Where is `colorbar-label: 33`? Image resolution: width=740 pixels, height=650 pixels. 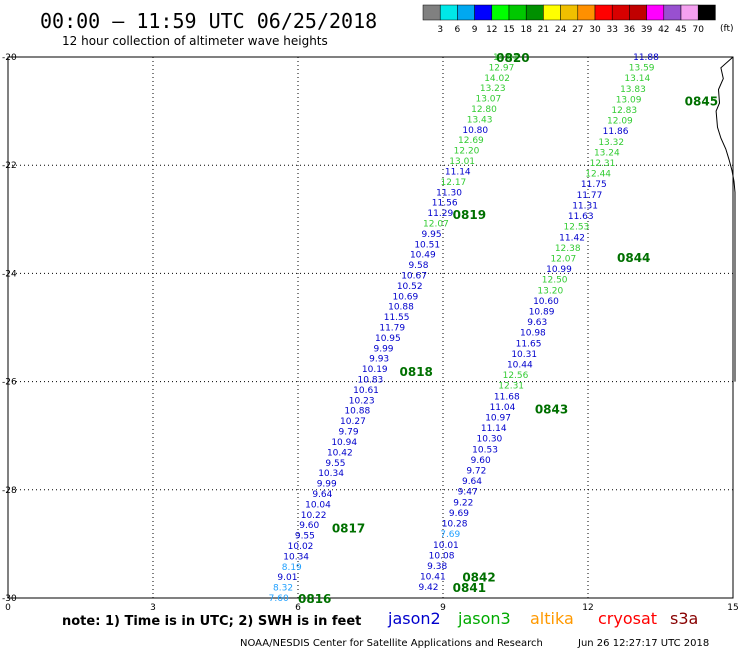
colorbar-label: 33 is located at coordinates (611, 30).